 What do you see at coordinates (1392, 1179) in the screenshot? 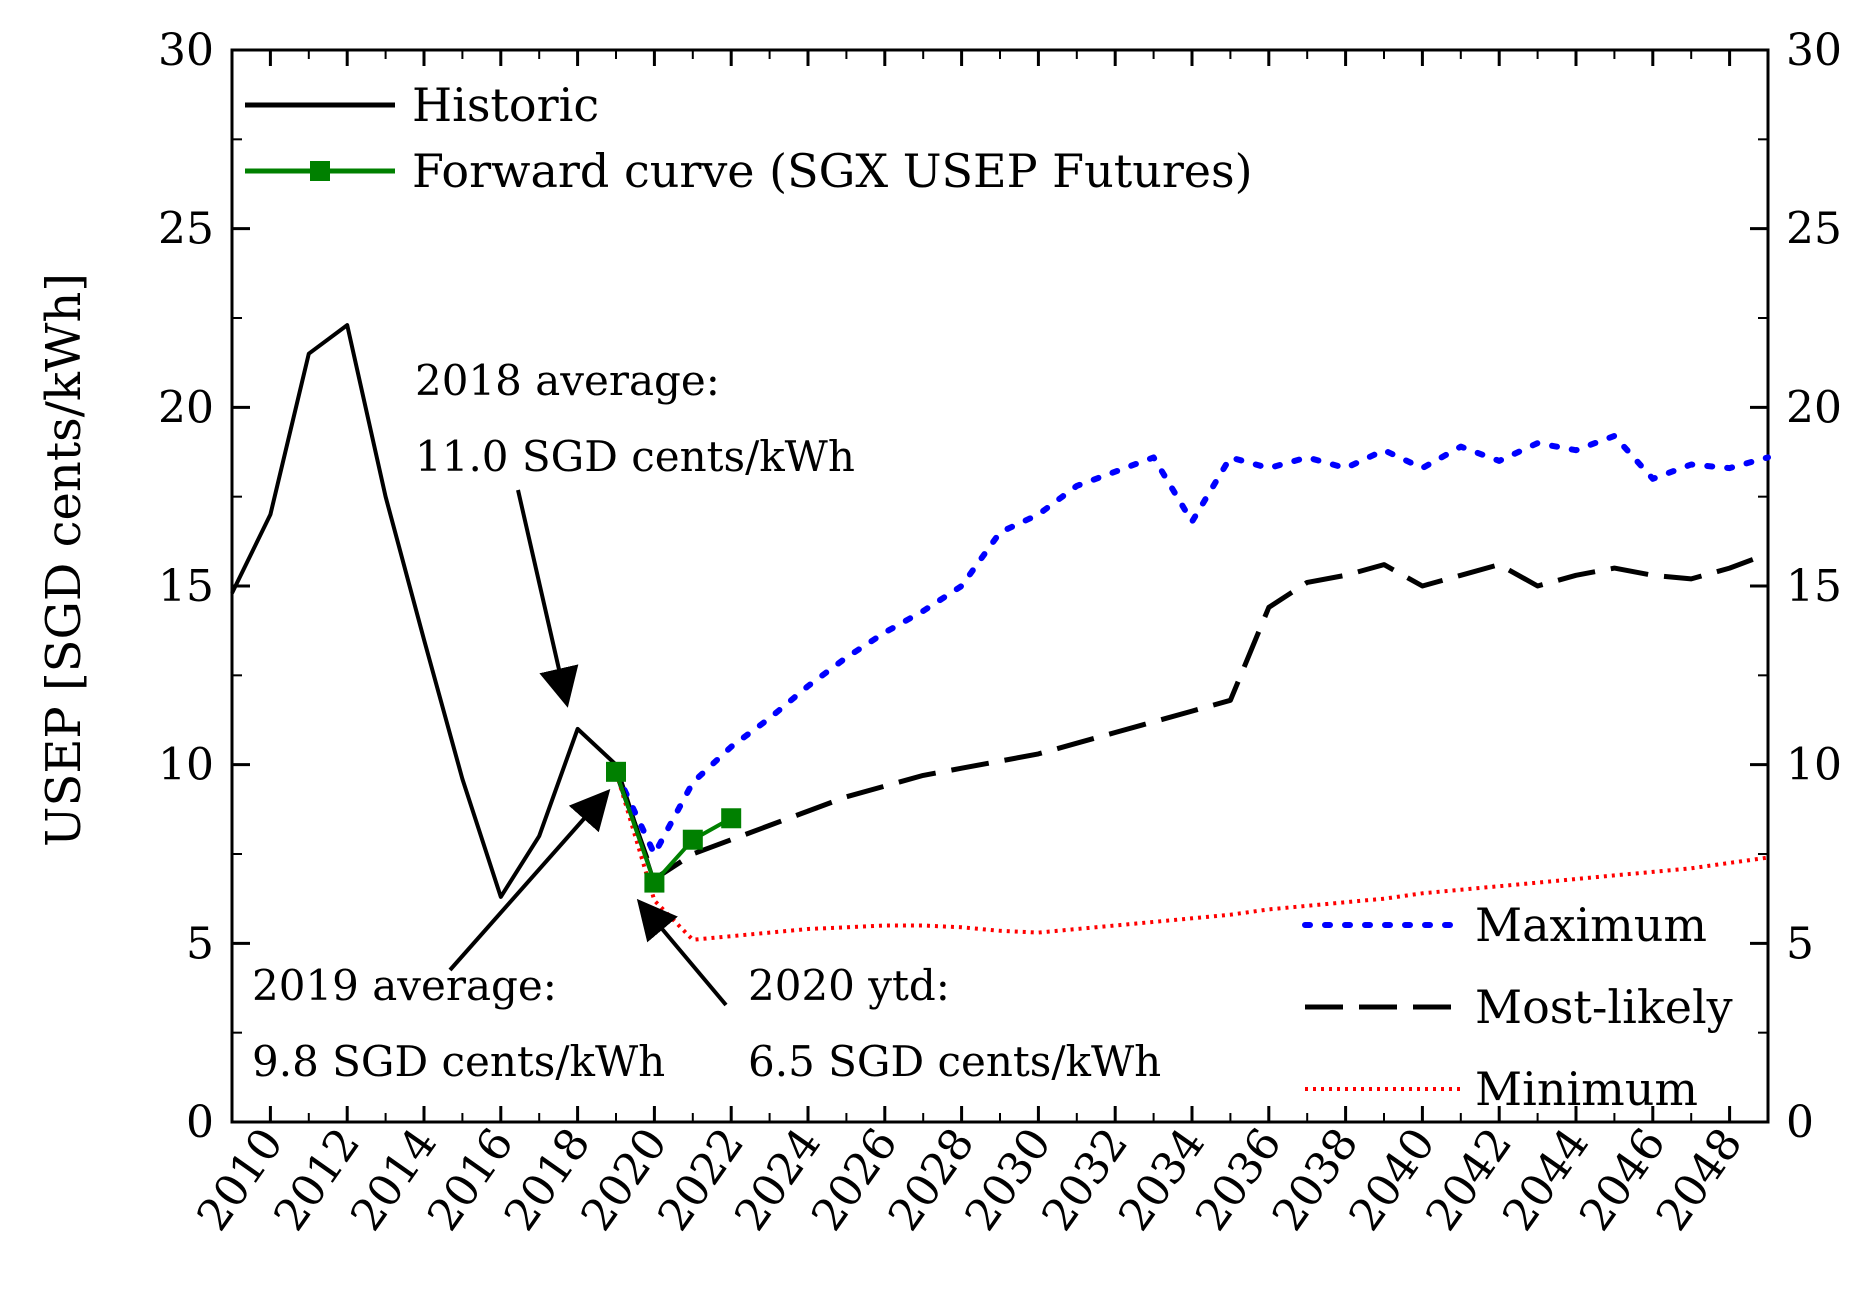
I see `x-tick-label: 2040` at bounding box center [1392, 1179].